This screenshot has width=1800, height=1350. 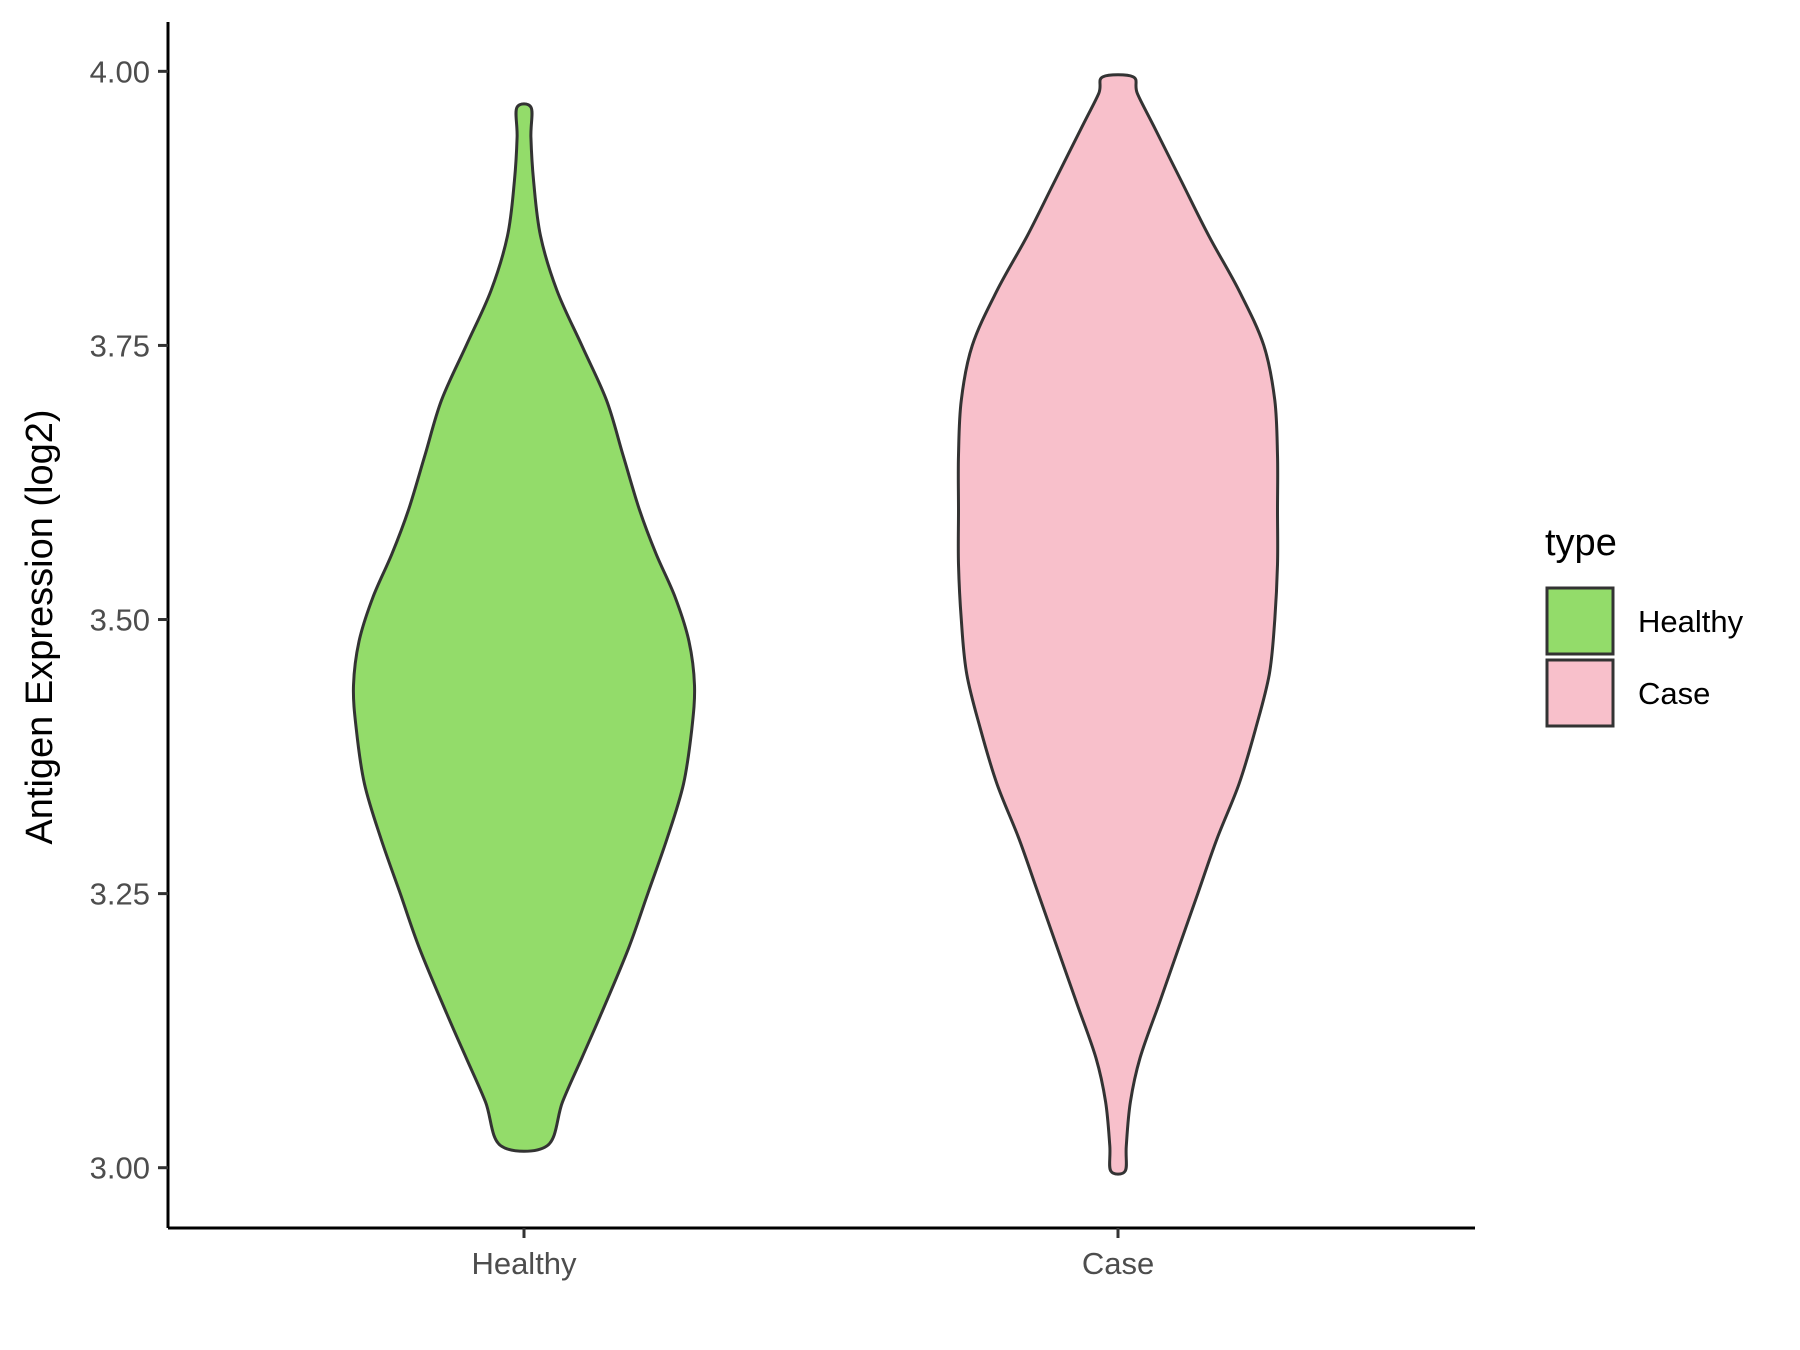 I want to click on legend-swatch-case, so click(x=1580, y=693).